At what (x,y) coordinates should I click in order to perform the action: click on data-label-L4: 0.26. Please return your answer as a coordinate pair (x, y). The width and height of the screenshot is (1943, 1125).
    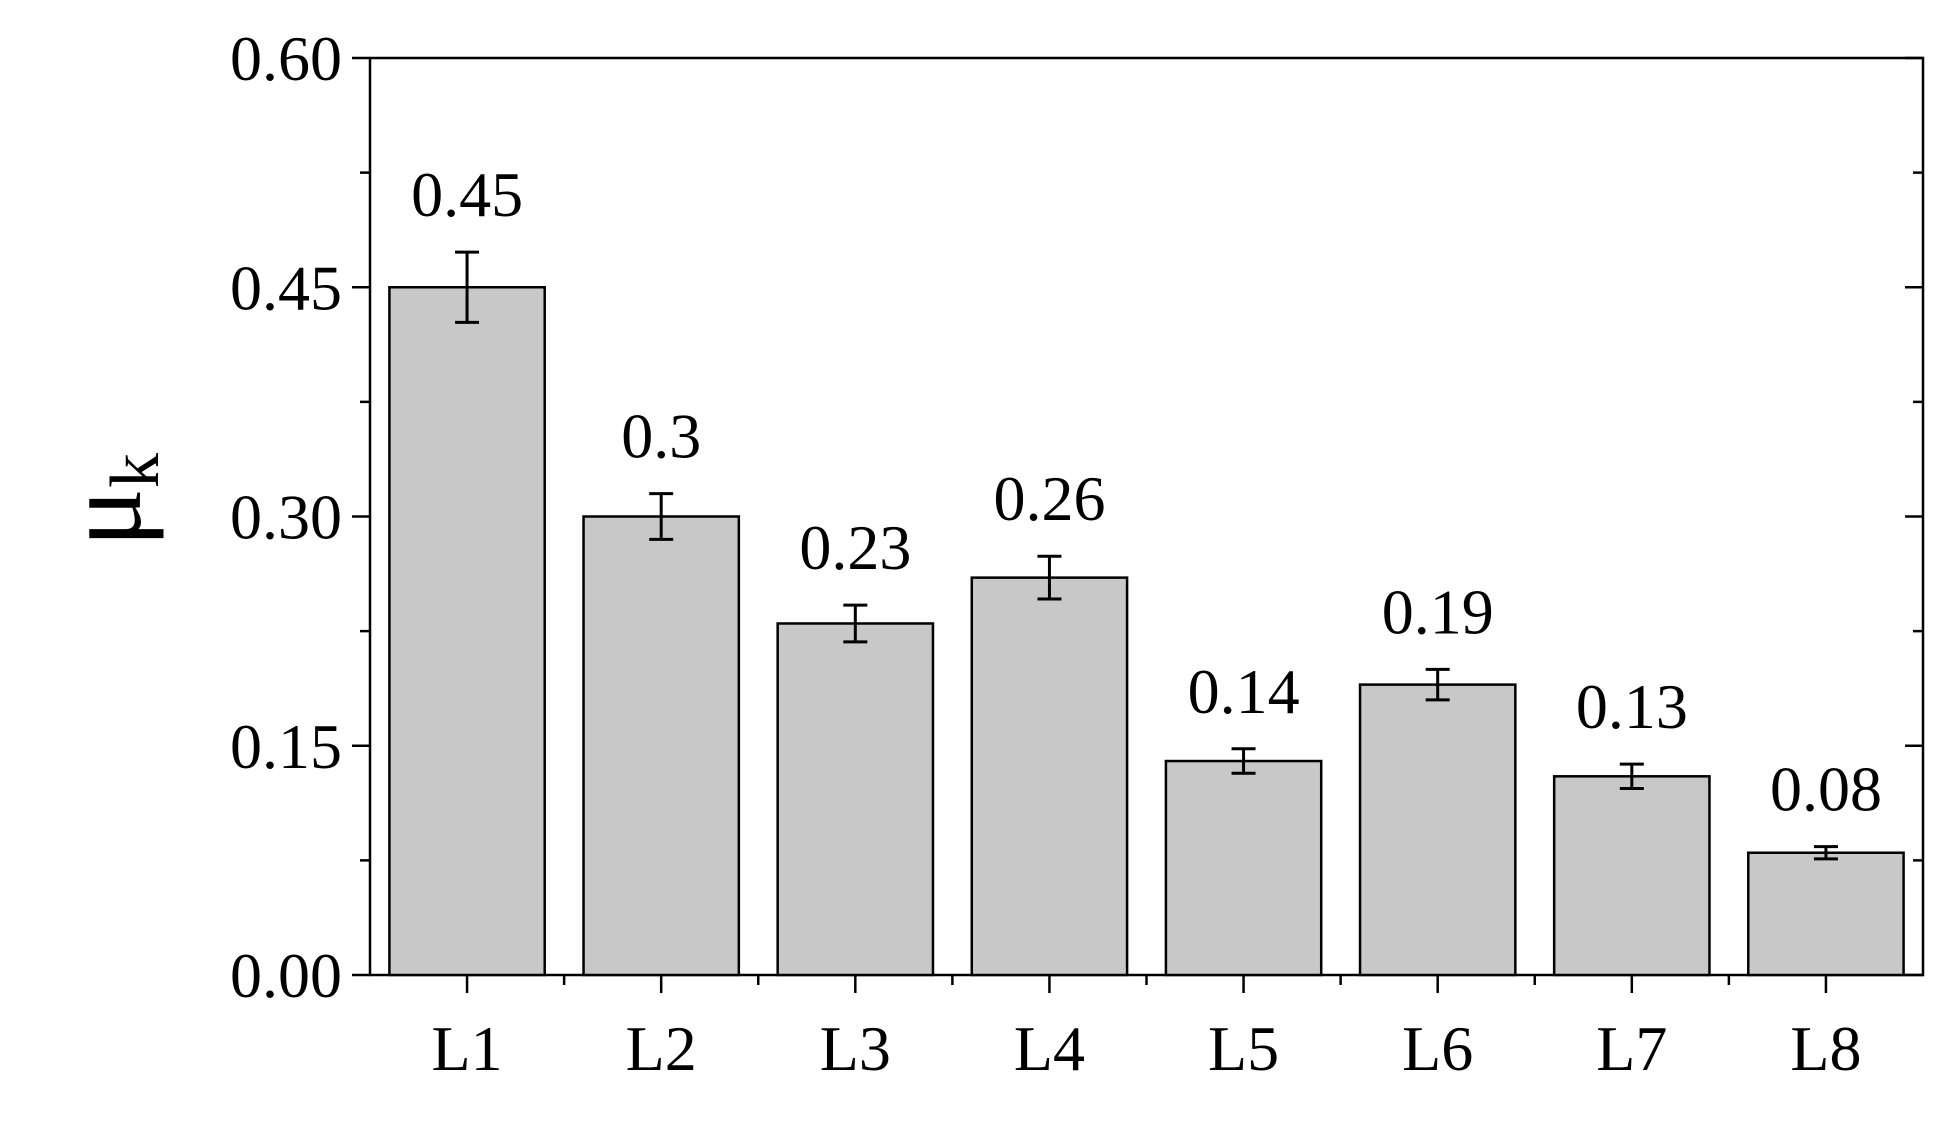
    Looking at the image, I should click on (1049, 498).